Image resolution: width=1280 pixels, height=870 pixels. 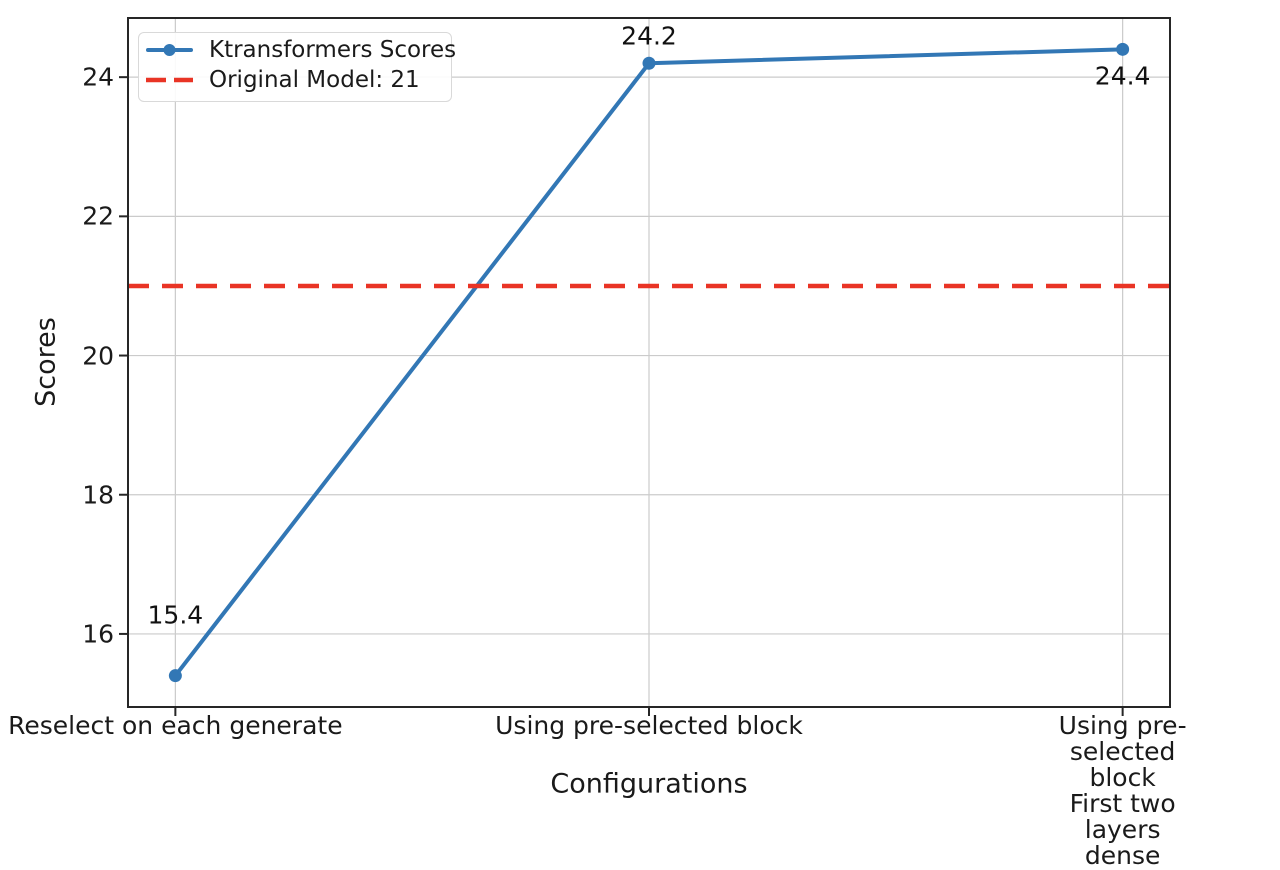 I want to click on data-point-value-label: 15.4, so click(x=175, y=615).